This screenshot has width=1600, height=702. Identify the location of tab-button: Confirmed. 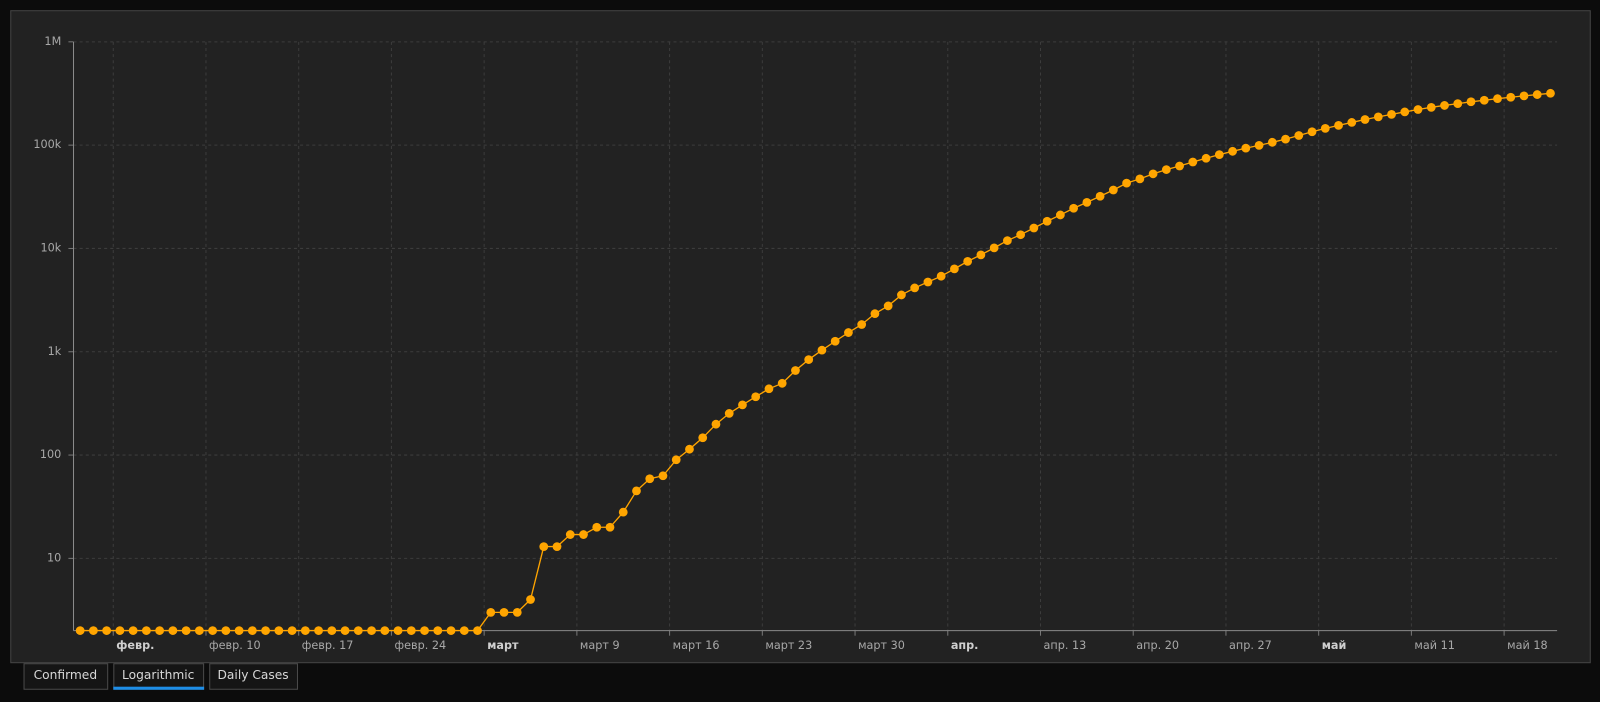
(66, 676).